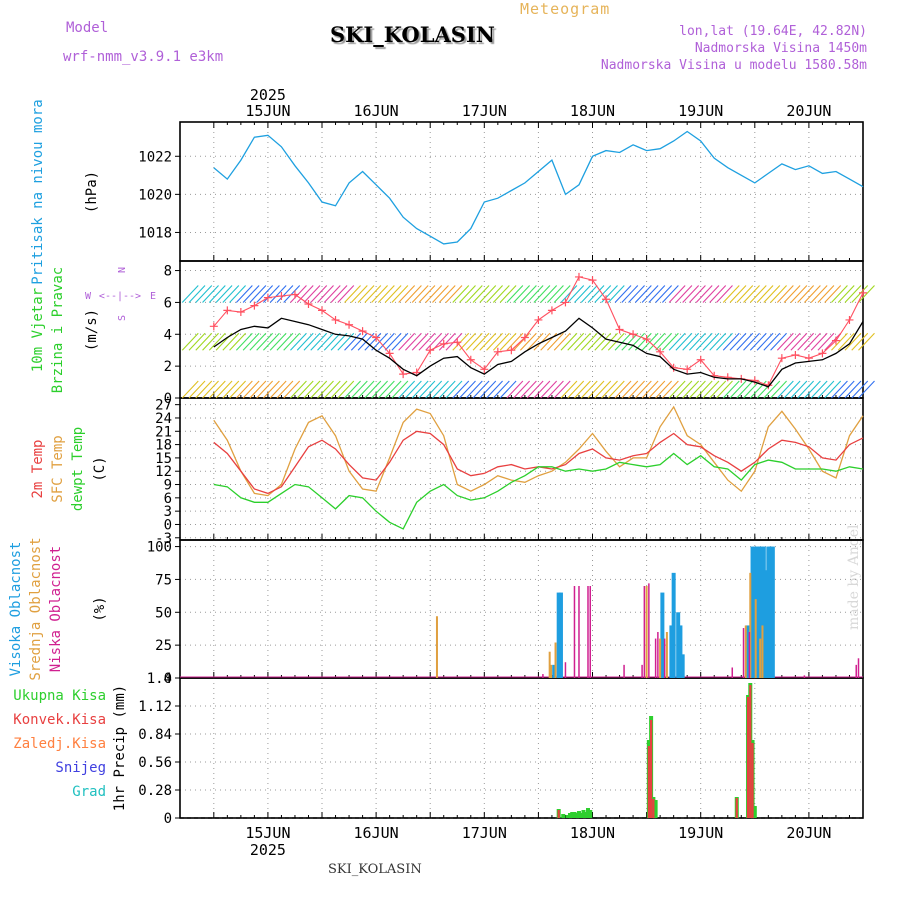  I want to click on panel-frame, so click(521, 329).